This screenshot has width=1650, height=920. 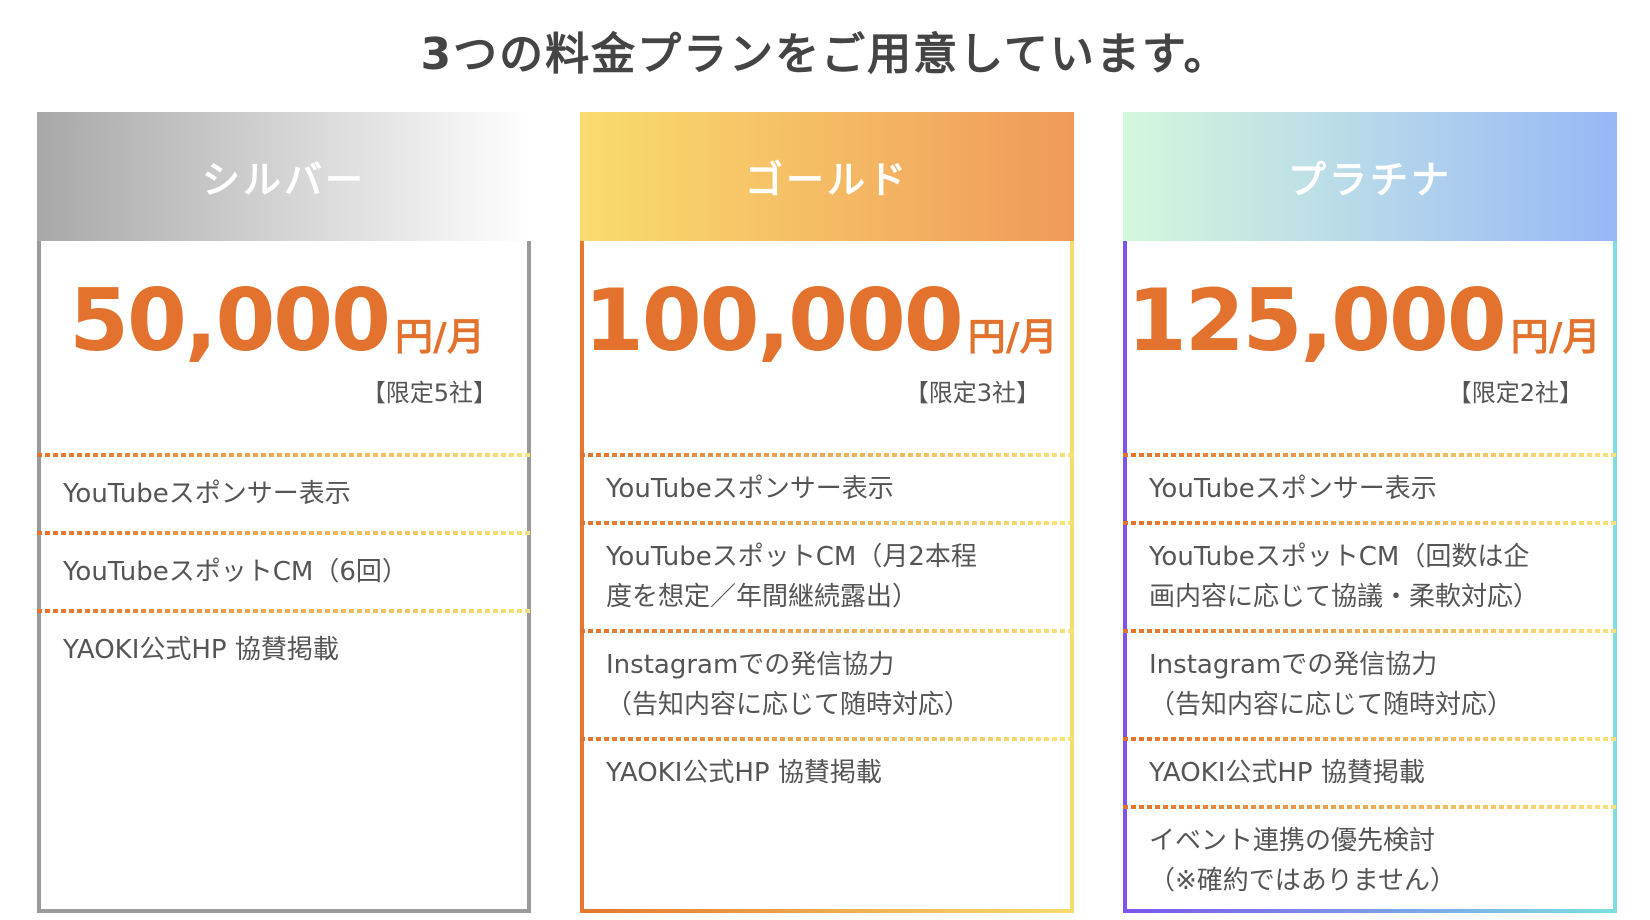 What do you see at coordinates (791, 577) in the screenshot?
I see `feature-item: YouTubeスポットCM（月2本程 度を想定／年間継続露出）` at bounding box center [791, 577].